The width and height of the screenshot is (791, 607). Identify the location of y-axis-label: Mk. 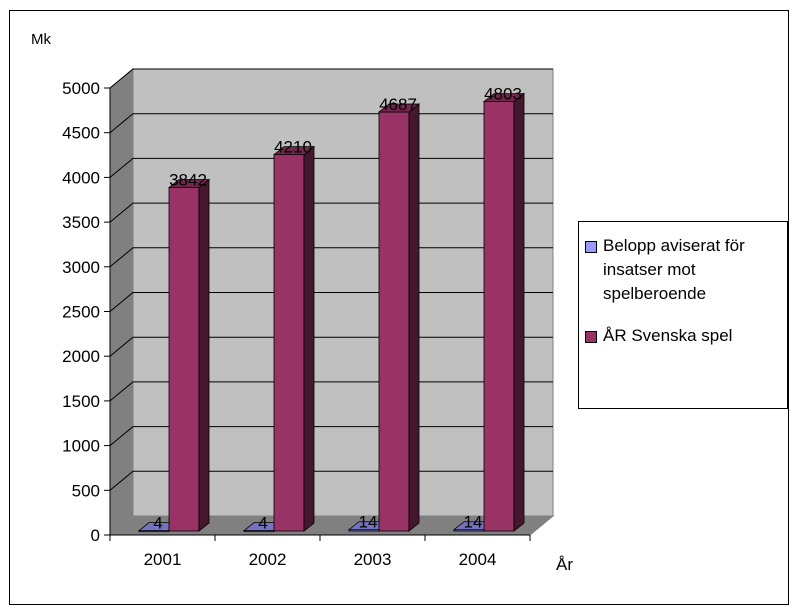
(41, 39).